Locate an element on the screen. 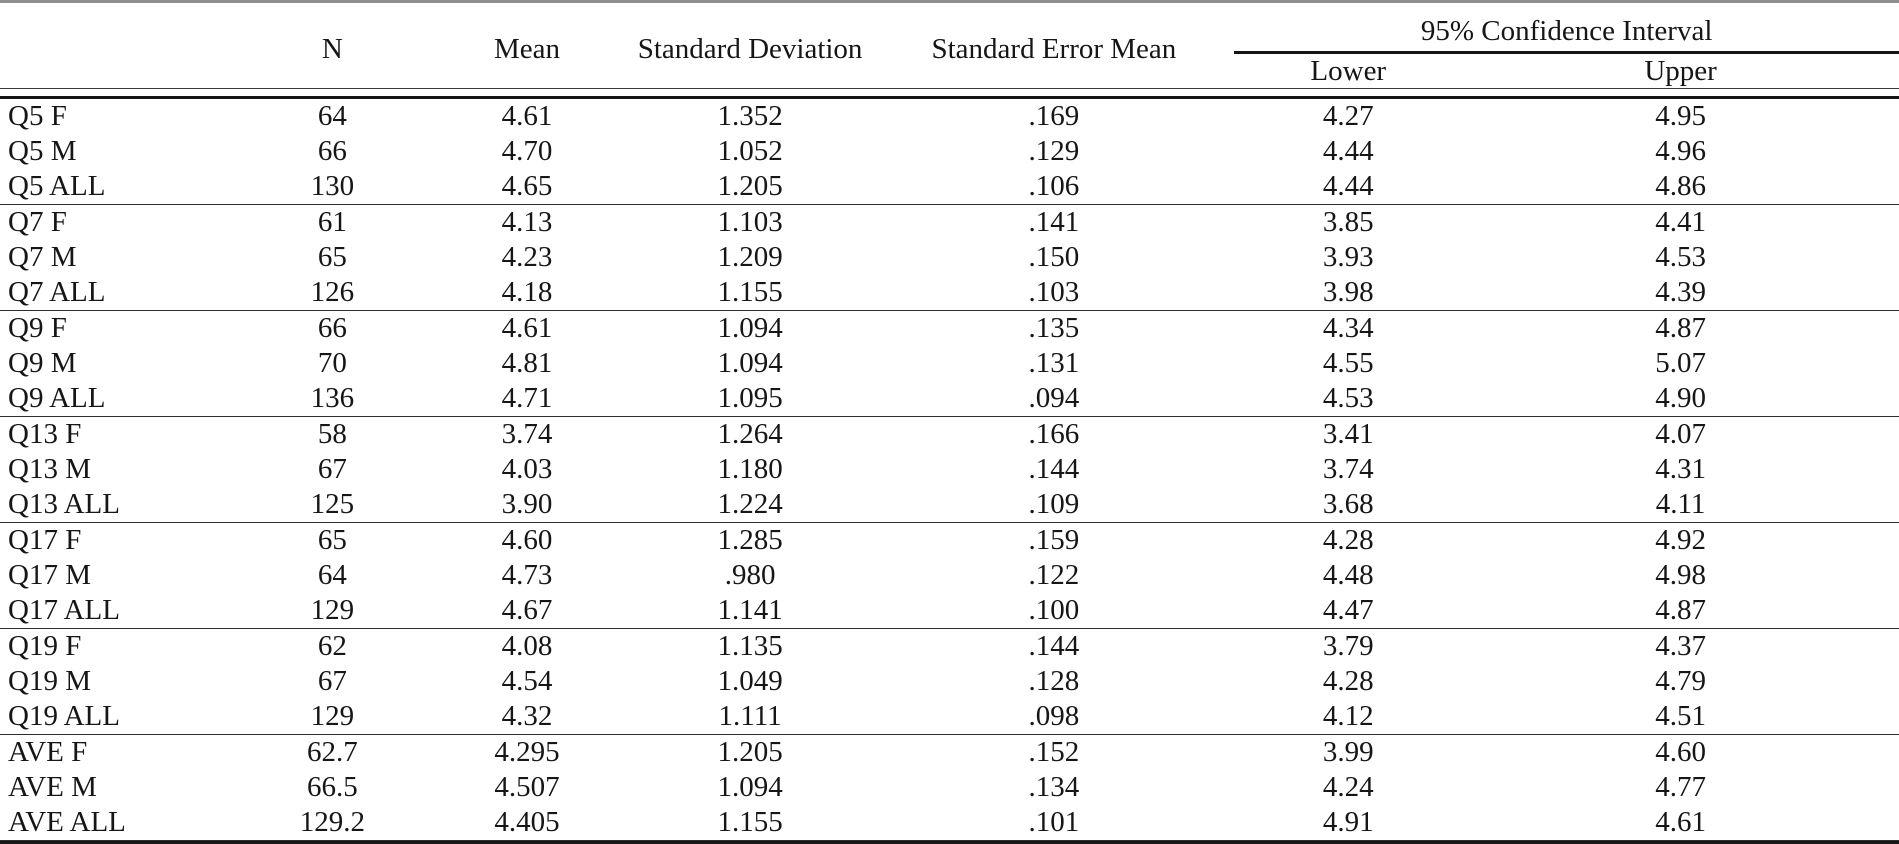 The image size is (1899, 844). cell-mean: 4.03 is located at coordinates (527, 469).